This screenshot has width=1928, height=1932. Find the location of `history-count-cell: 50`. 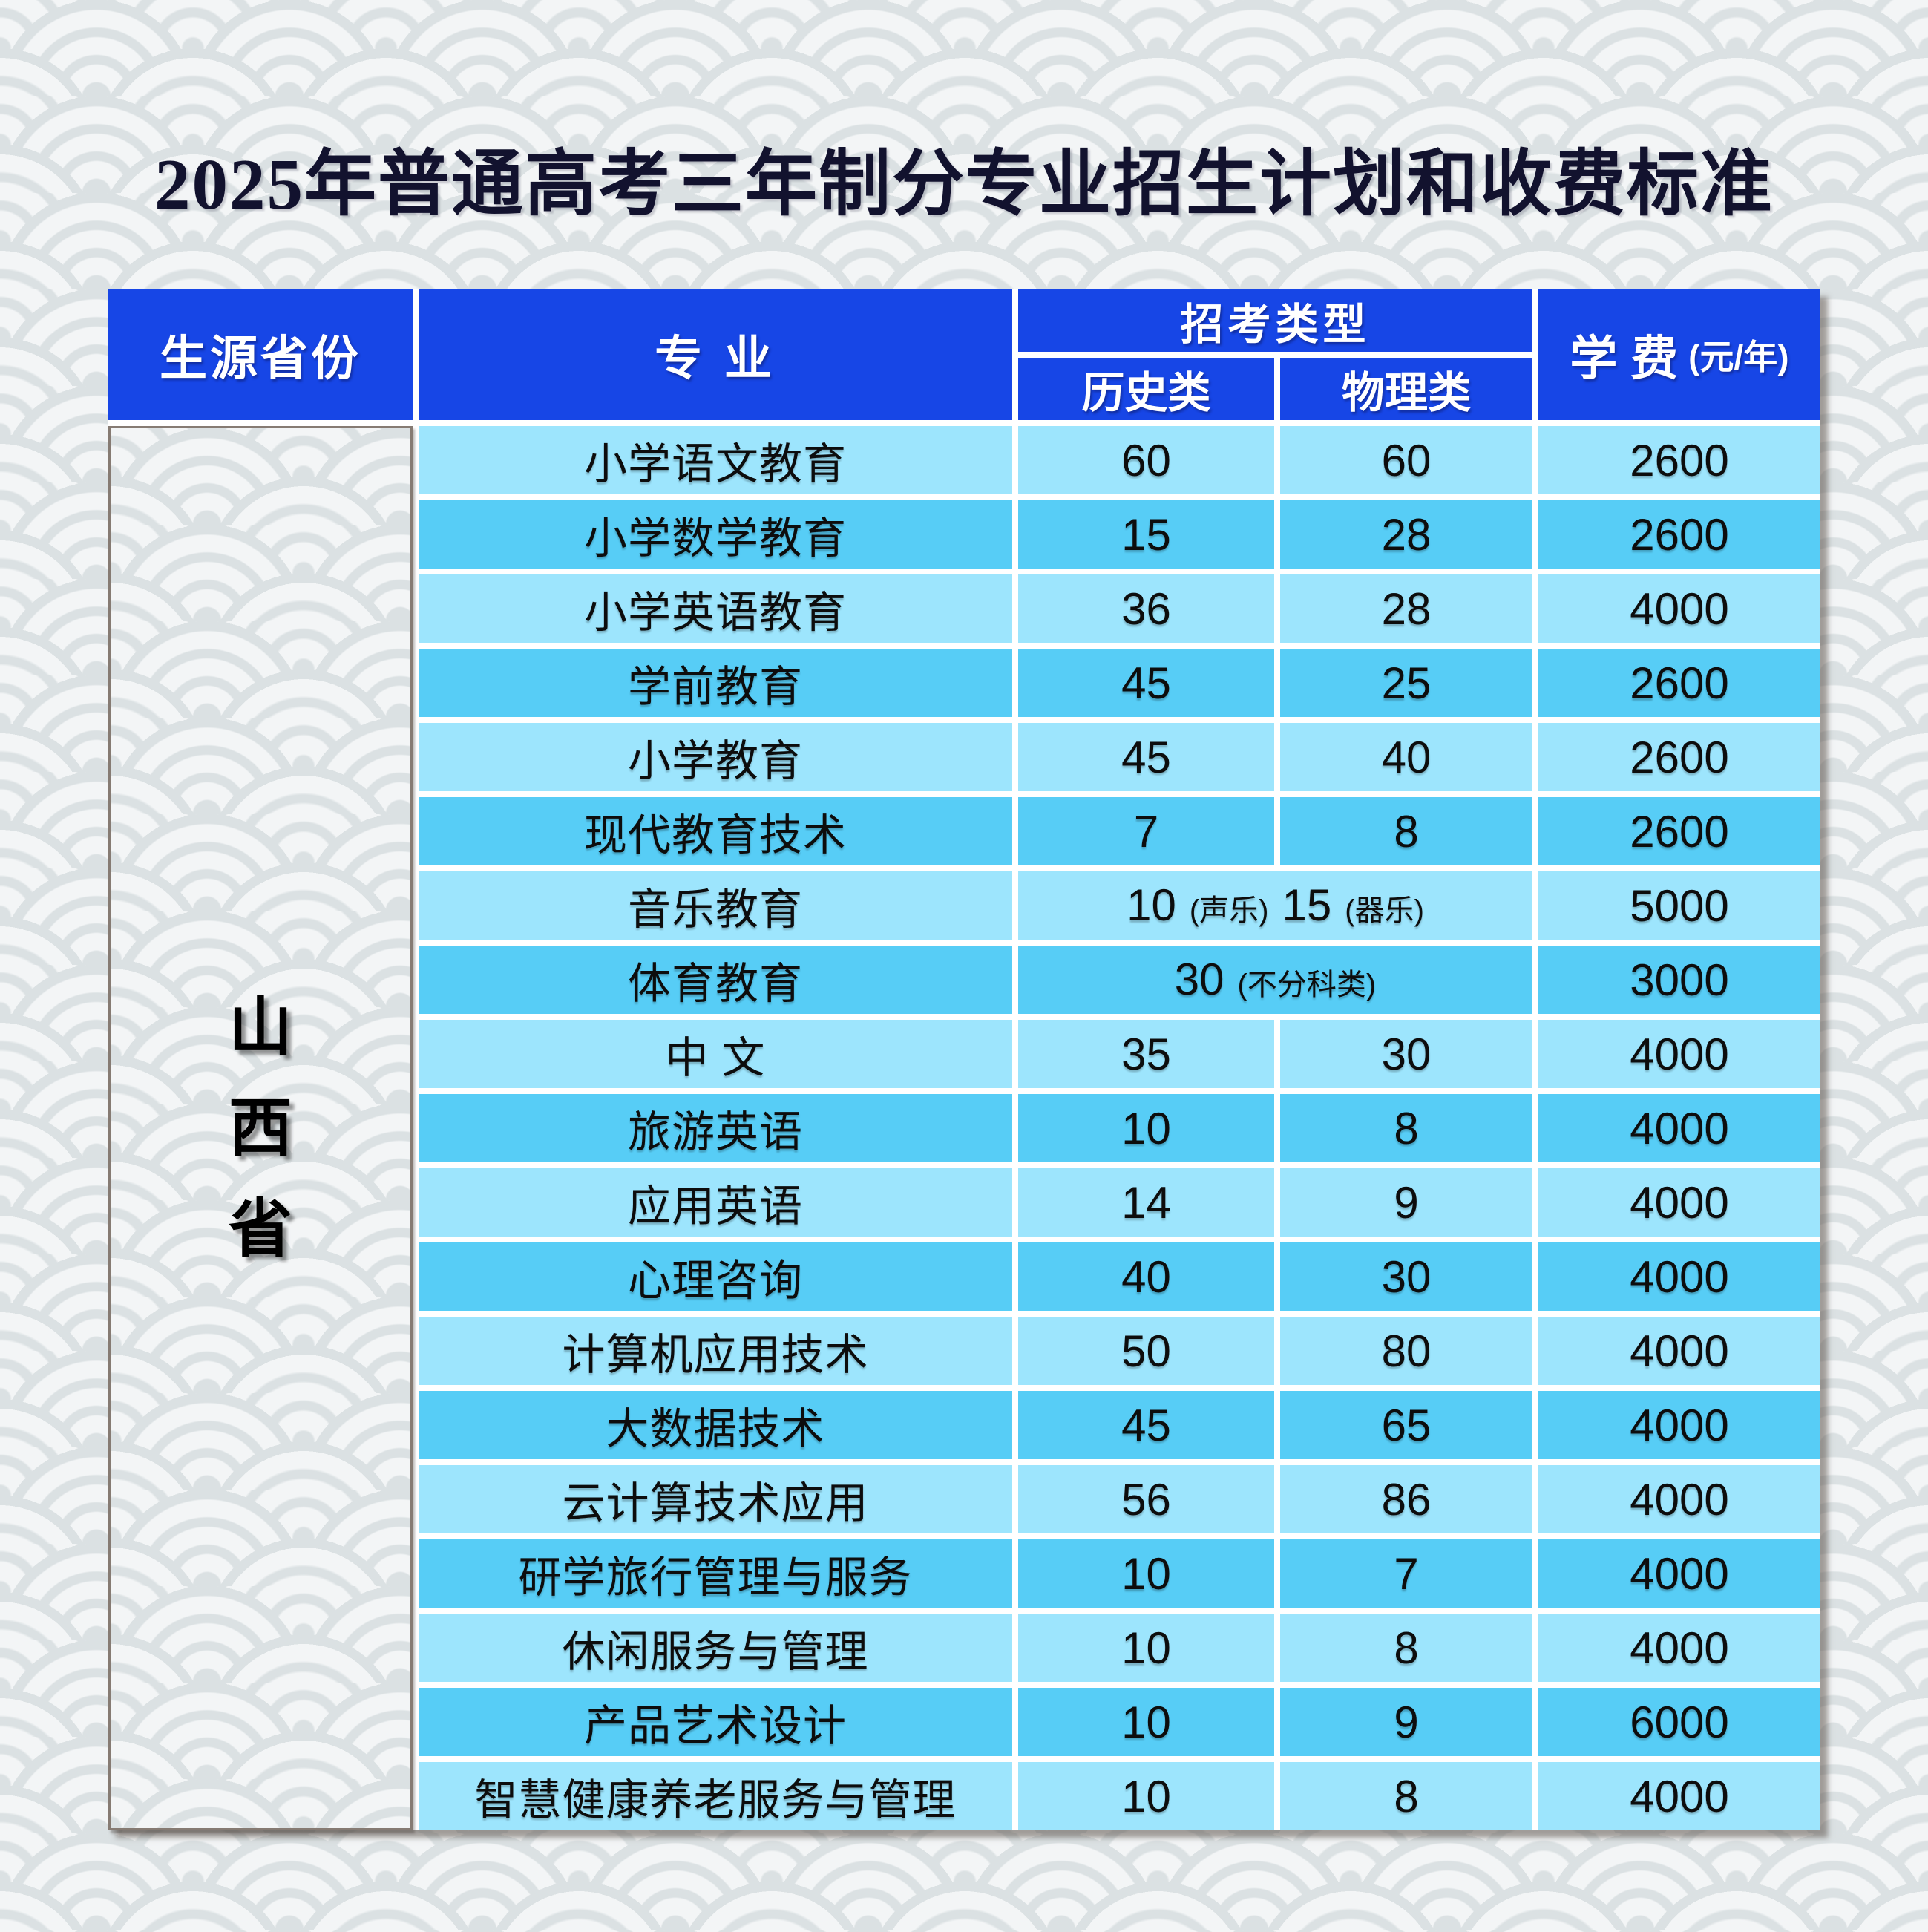

history-count-cell: 50 is located at coordinates (1146, 1351).